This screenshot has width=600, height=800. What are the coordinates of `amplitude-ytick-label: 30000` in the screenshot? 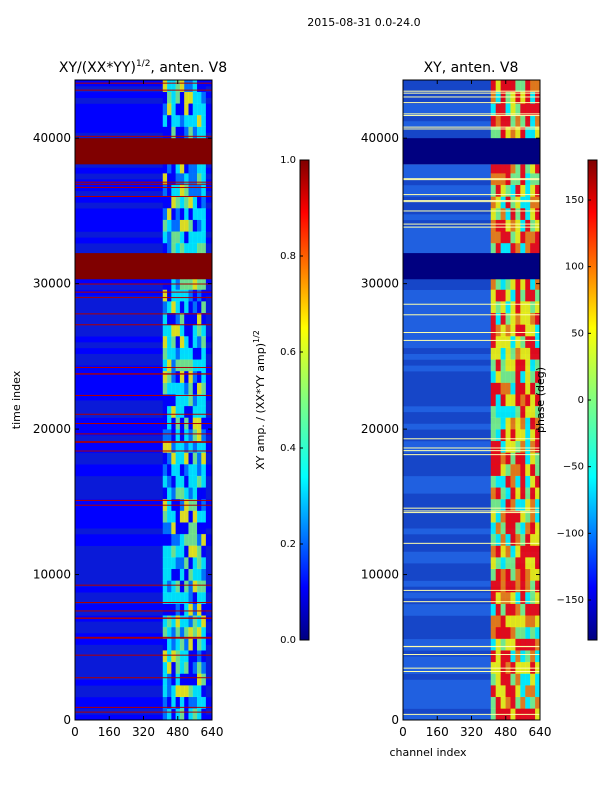 It's located at (52, 284).